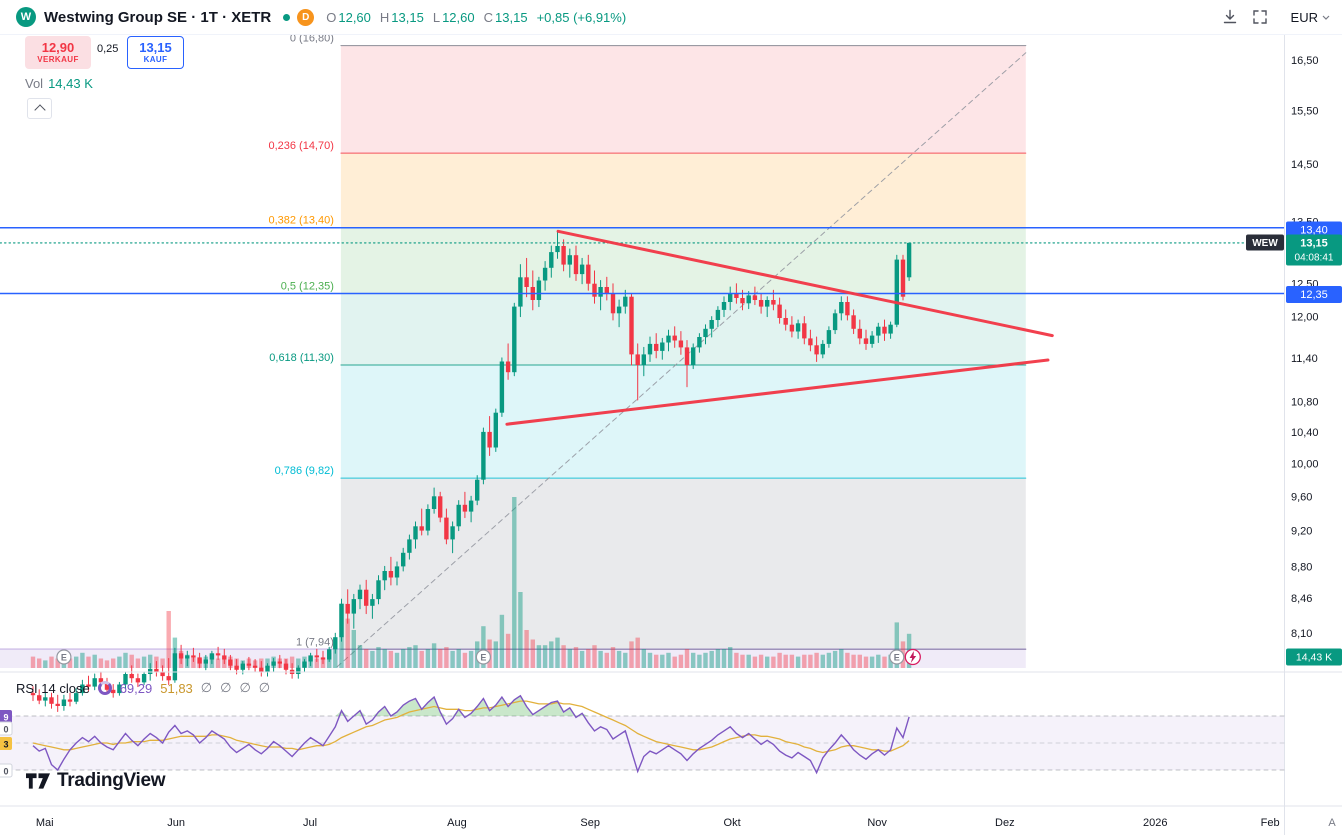 This screenshot has height=835, width=1342. What do you see at coordinates (45, 823) in the screenshot?
I see `svg-text: Mai` at bounding box center [45, 823].